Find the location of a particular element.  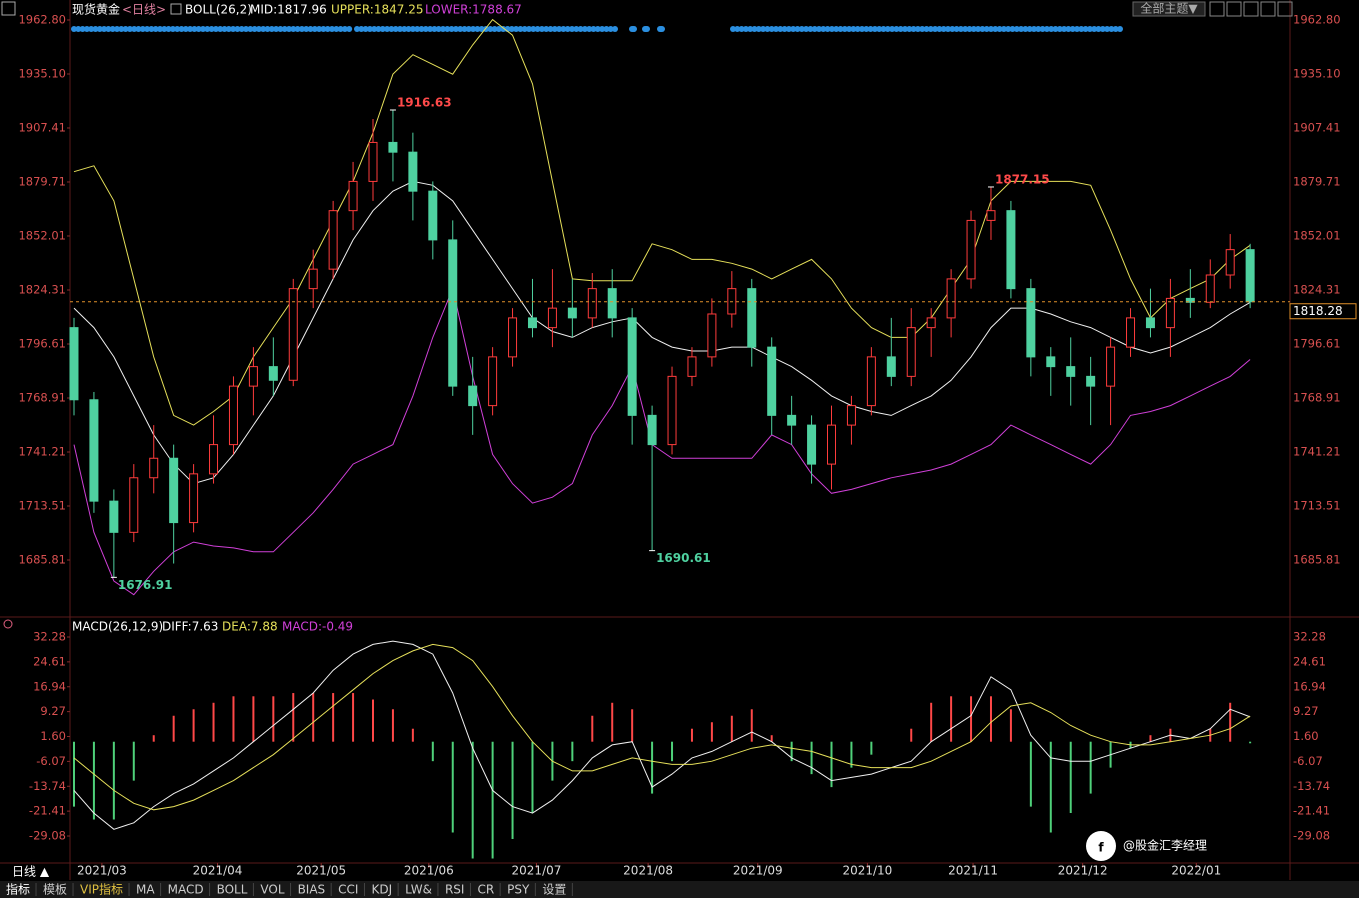

tab: 模板 is located at coordinates (55, 890).